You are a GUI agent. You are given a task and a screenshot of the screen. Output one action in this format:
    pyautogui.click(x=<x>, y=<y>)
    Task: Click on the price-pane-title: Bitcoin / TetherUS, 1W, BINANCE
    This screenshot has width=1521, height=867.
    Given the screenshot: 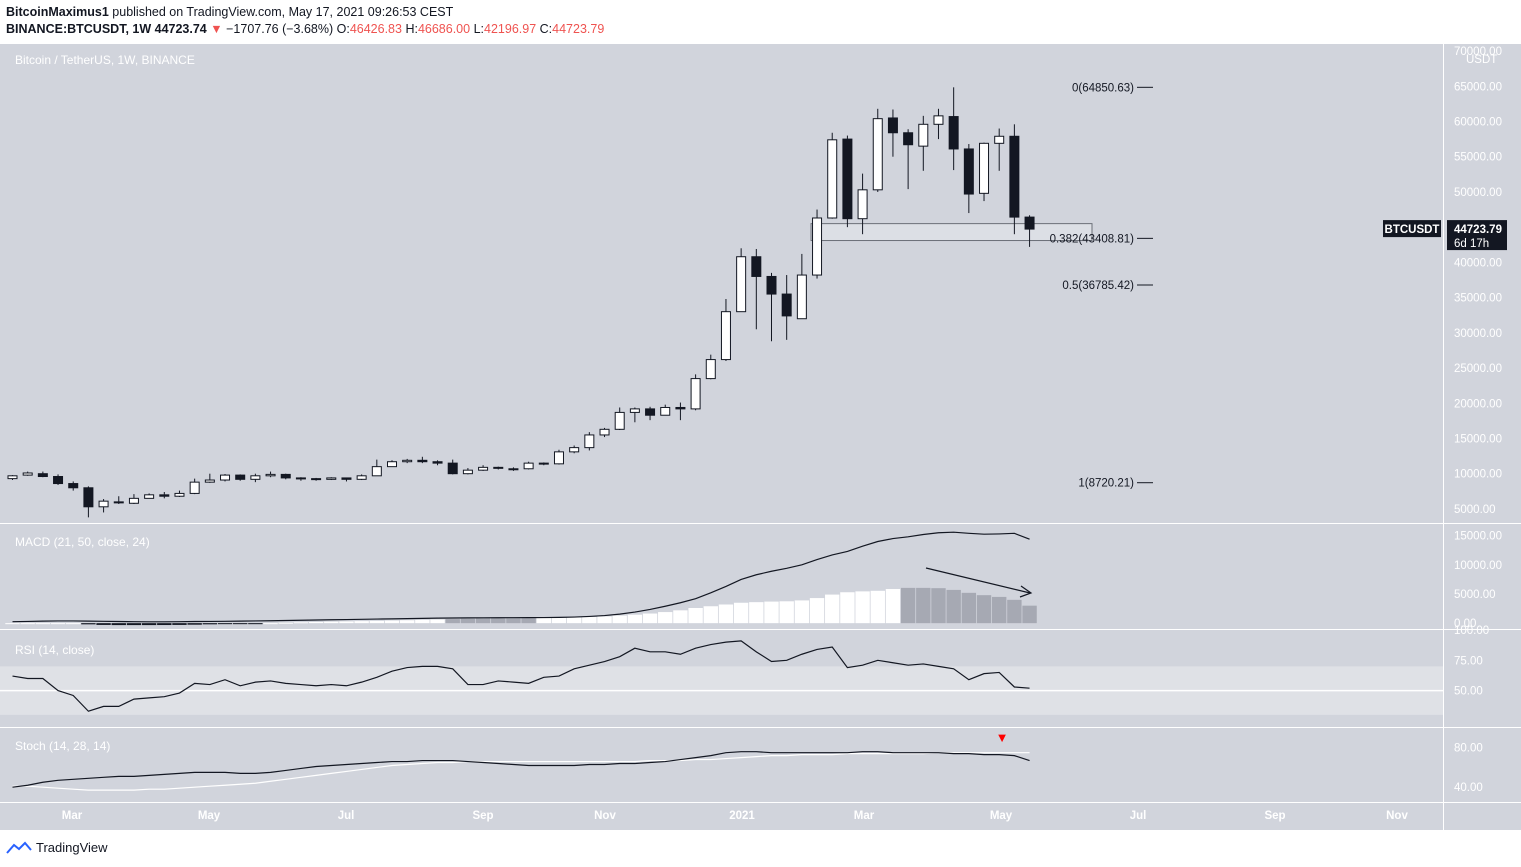 What is the action you would take?
    pyautogui.click(x=105, y=60)
    